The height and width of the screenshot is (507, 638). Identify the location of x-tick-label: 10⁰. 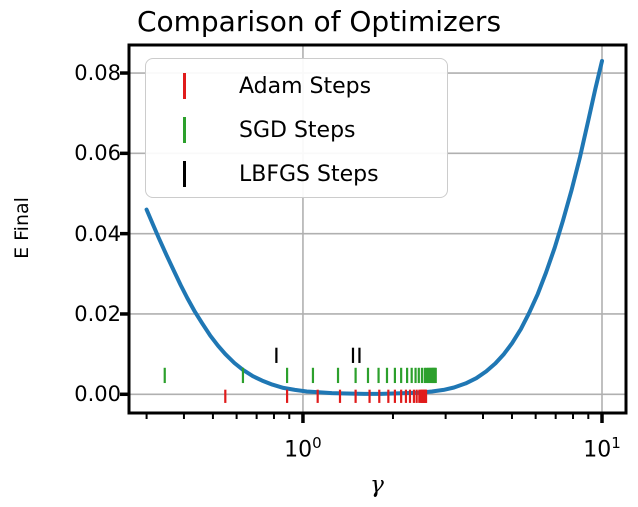
(303, 446).